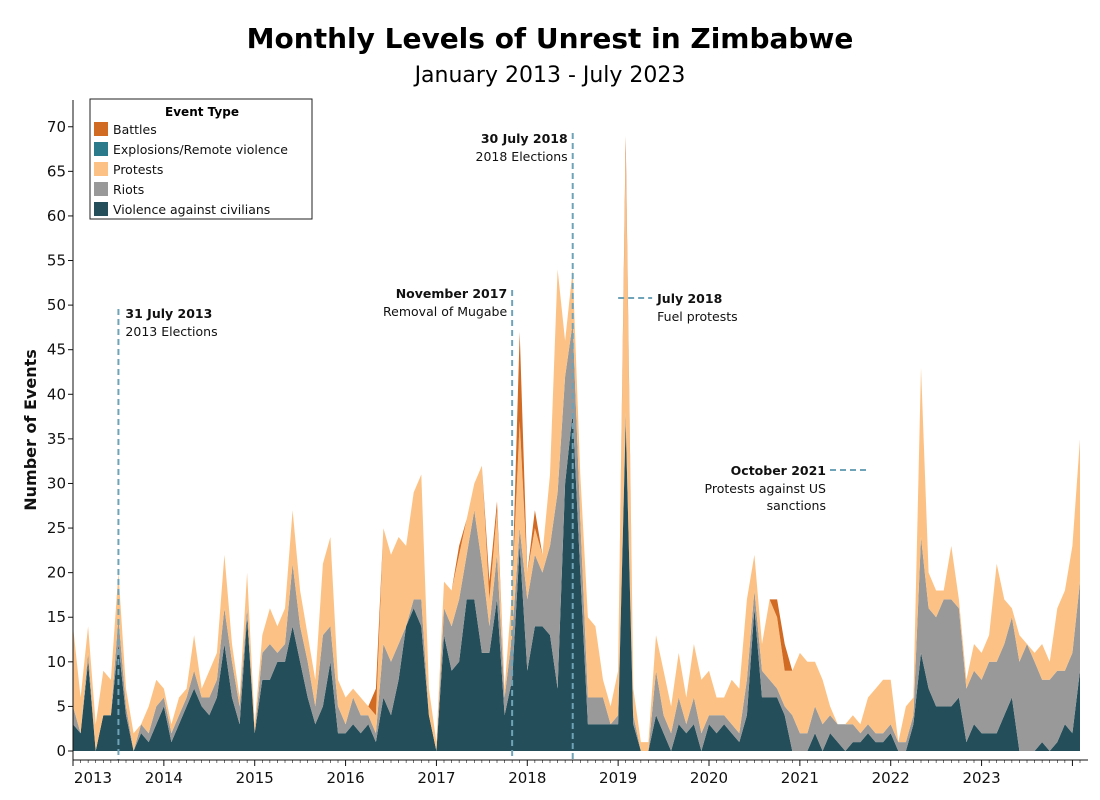 The height and width of the screenshot is (800, 1100). What do you see at coordinates (550, 38) in the screenshot?
I see `chart-title: Monthly Levels of Unrest in Zimbabwe` at bounding box center [550, 38].